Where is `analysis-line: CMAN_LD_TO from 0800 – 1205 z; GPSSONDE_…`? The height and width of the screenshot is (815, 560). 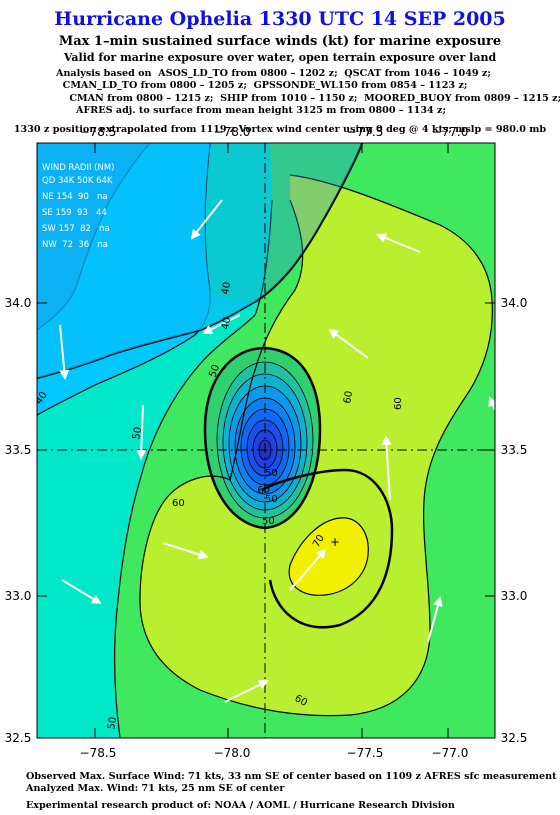 analysis-line: CMAN_LD_TO from 0800 – 1205 z; GPSSONDE_… is located at coordinates (262, 86).